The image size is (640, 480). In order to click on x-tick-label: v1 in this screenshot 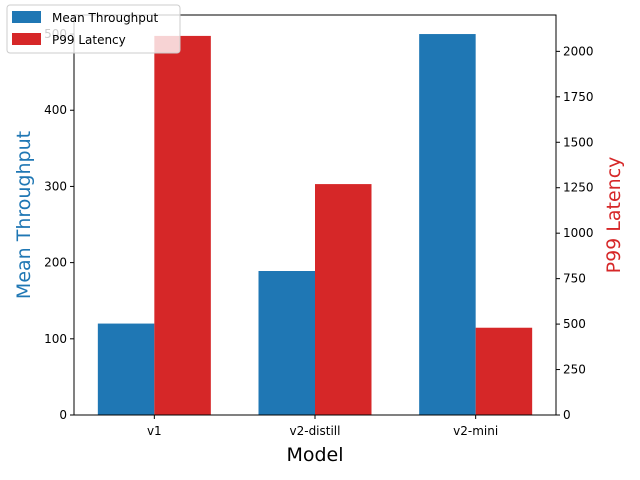, I will do `click(154, 431)`.